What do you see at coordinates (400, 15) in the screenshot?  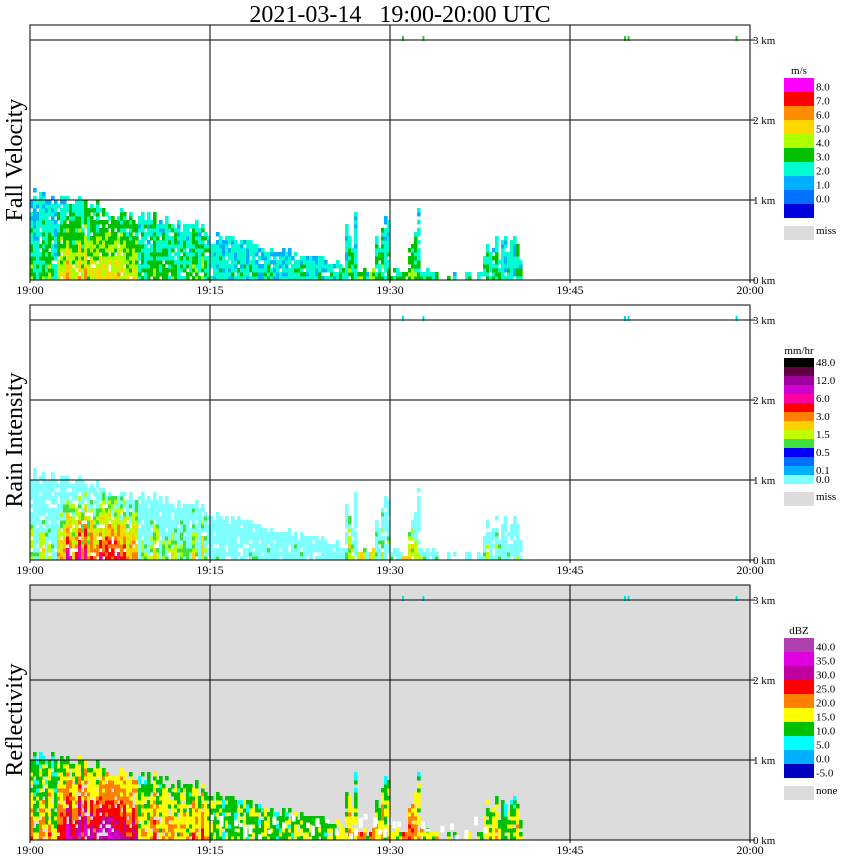 I see `chart-title: 2021-03-14 19:00-20:00 UTC` at bounding box center [400, 15].